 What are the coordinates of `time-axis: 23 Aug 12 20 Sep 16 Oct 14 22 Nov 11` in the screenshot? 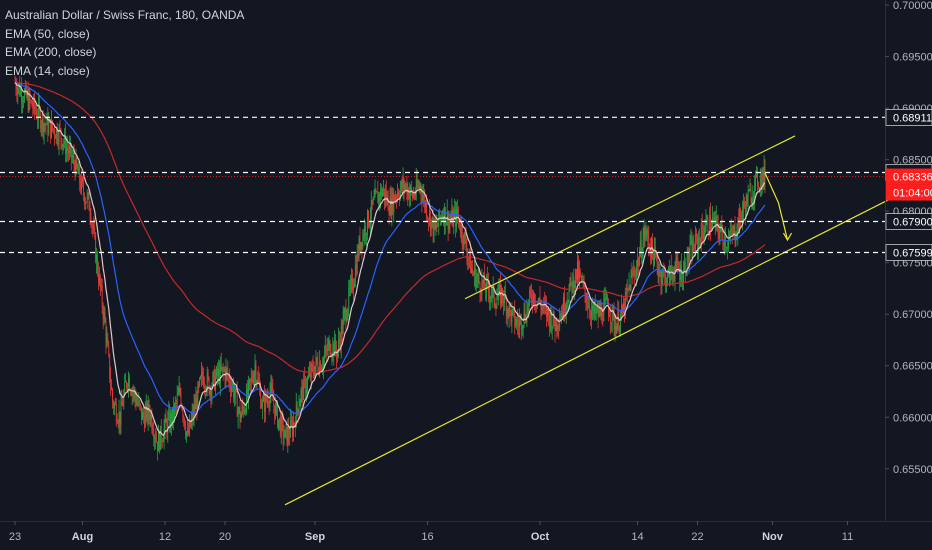 It's located at (431, 532).